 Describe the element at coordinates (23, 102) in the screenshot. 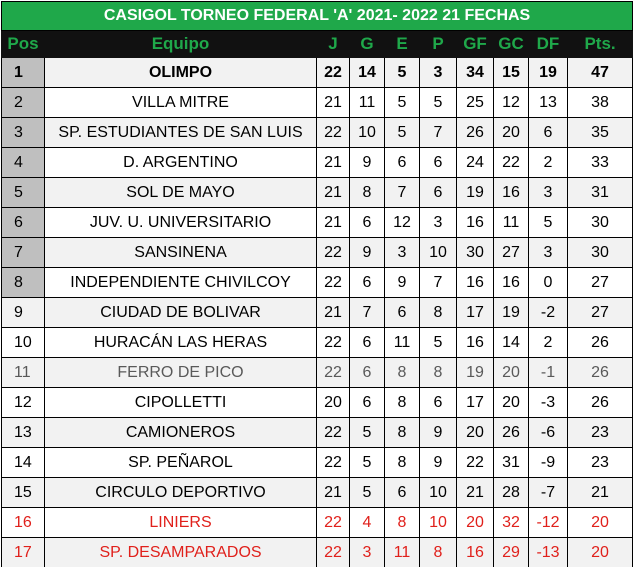

I see `cell-pos: 2` at that location.